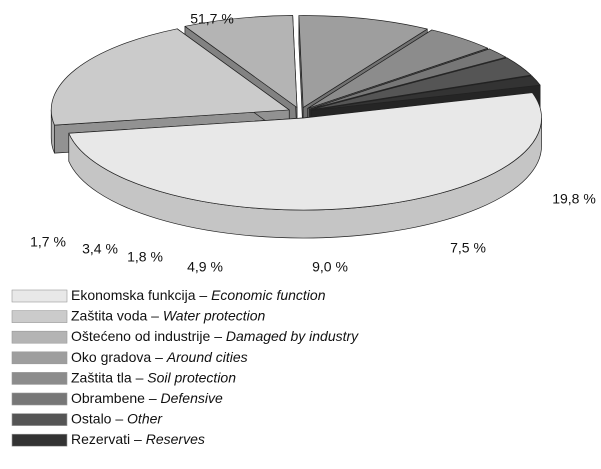  I want to click on legend-name: Obrambene, so click(108, 398).